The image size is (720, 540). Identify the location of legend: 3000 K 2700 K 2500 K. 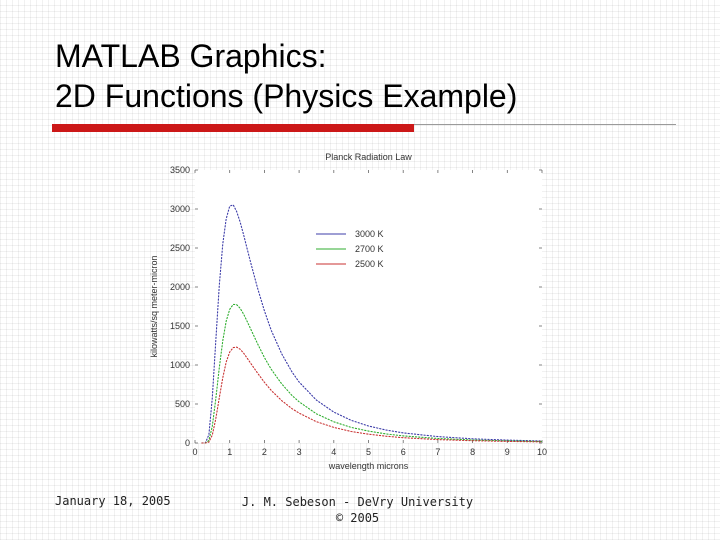
(350, 249).